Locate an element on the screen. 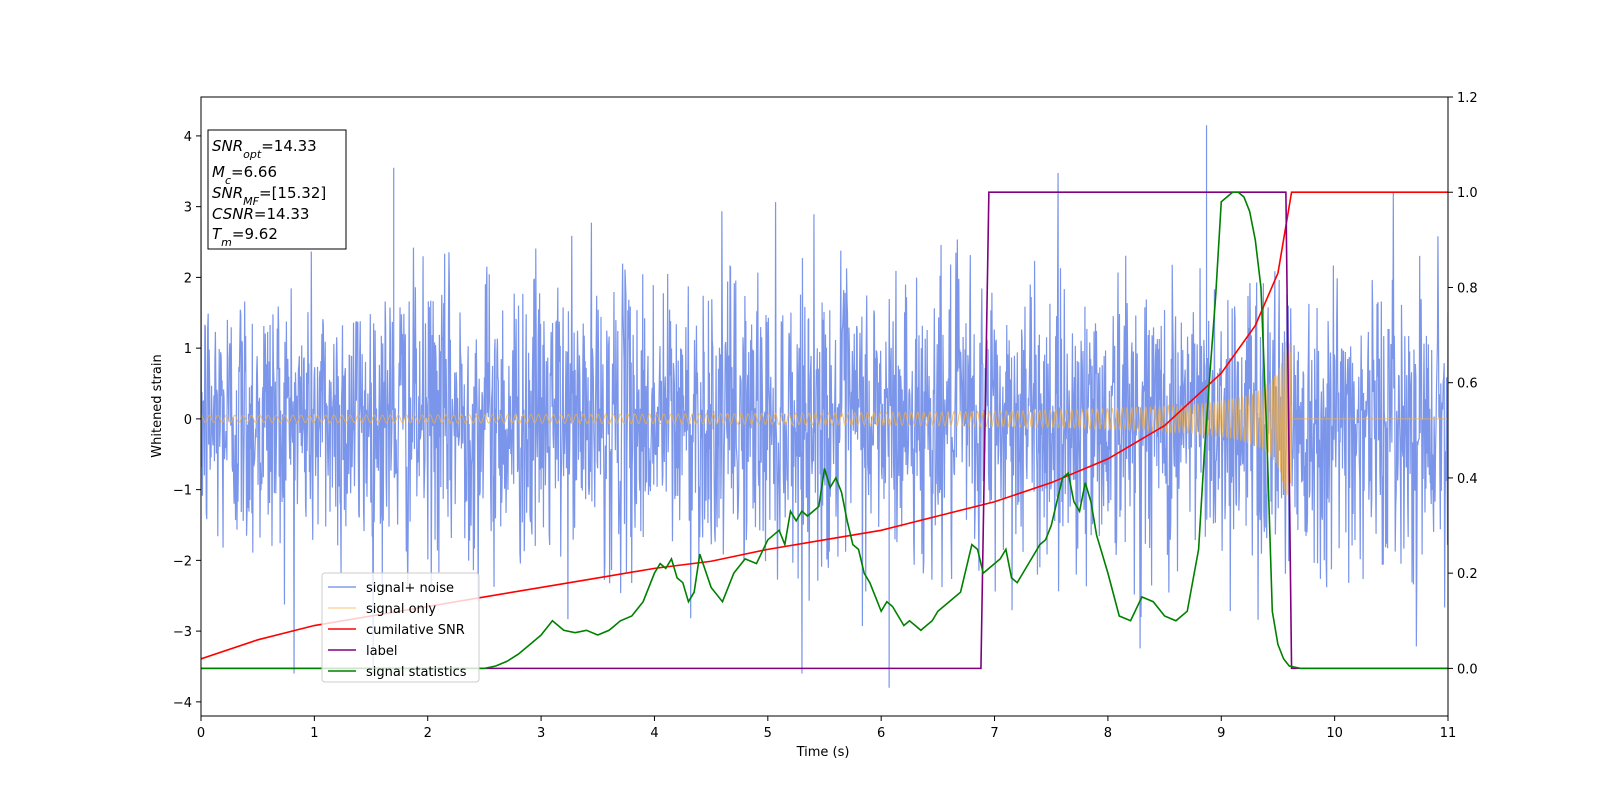 The image size is (1600, 800). x-tick-label: 1 is located at coordinates (314, 733).